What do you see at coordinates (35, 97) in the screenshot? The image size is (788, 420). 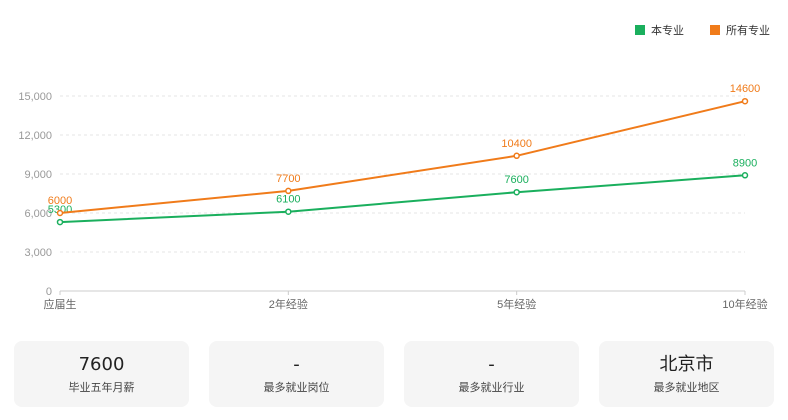 I see `y-tick-label: 15,000` at bounding box center [35, 97].